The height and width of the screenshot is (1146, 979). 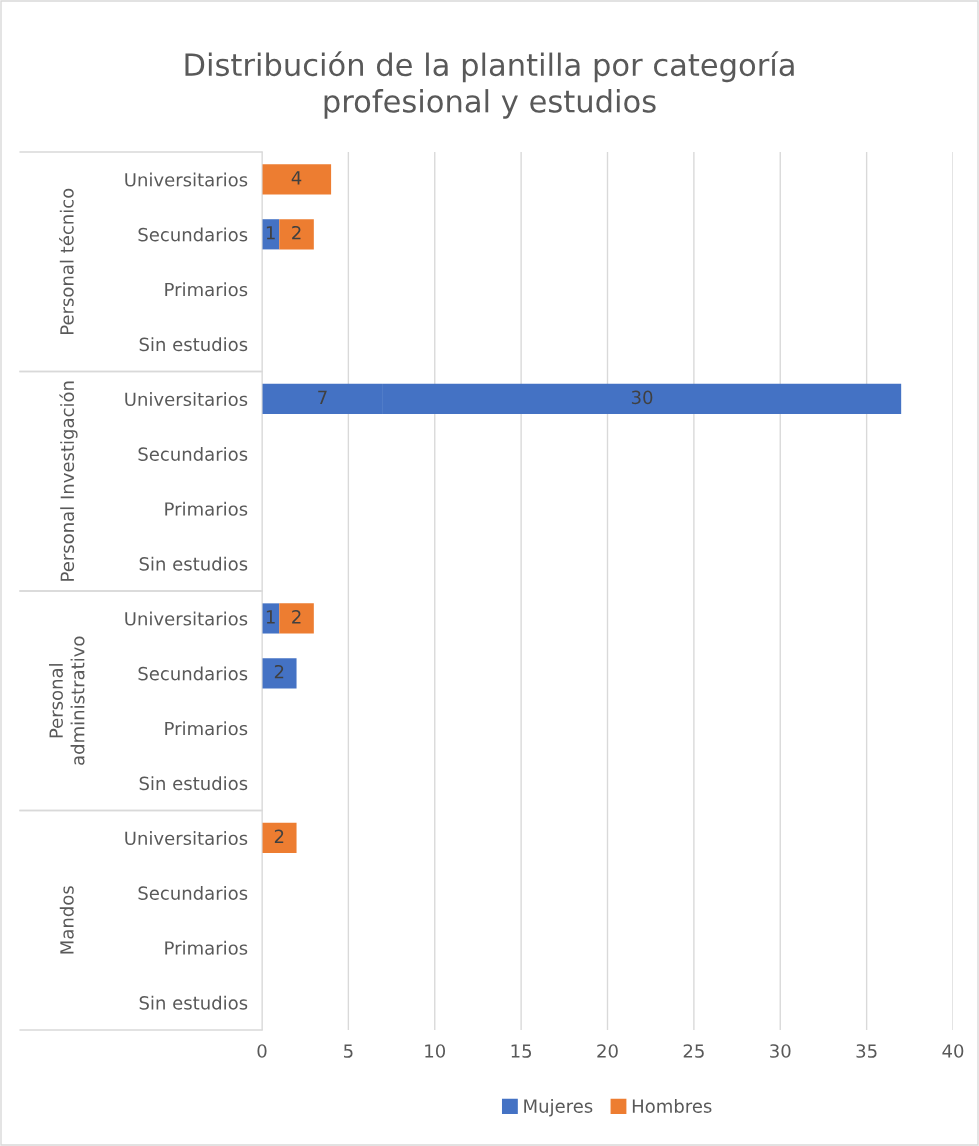 What do you see at coordinates (66, 261) in the screenshot?
I see `text: Personal técnico` at bounding box center [66, 261].